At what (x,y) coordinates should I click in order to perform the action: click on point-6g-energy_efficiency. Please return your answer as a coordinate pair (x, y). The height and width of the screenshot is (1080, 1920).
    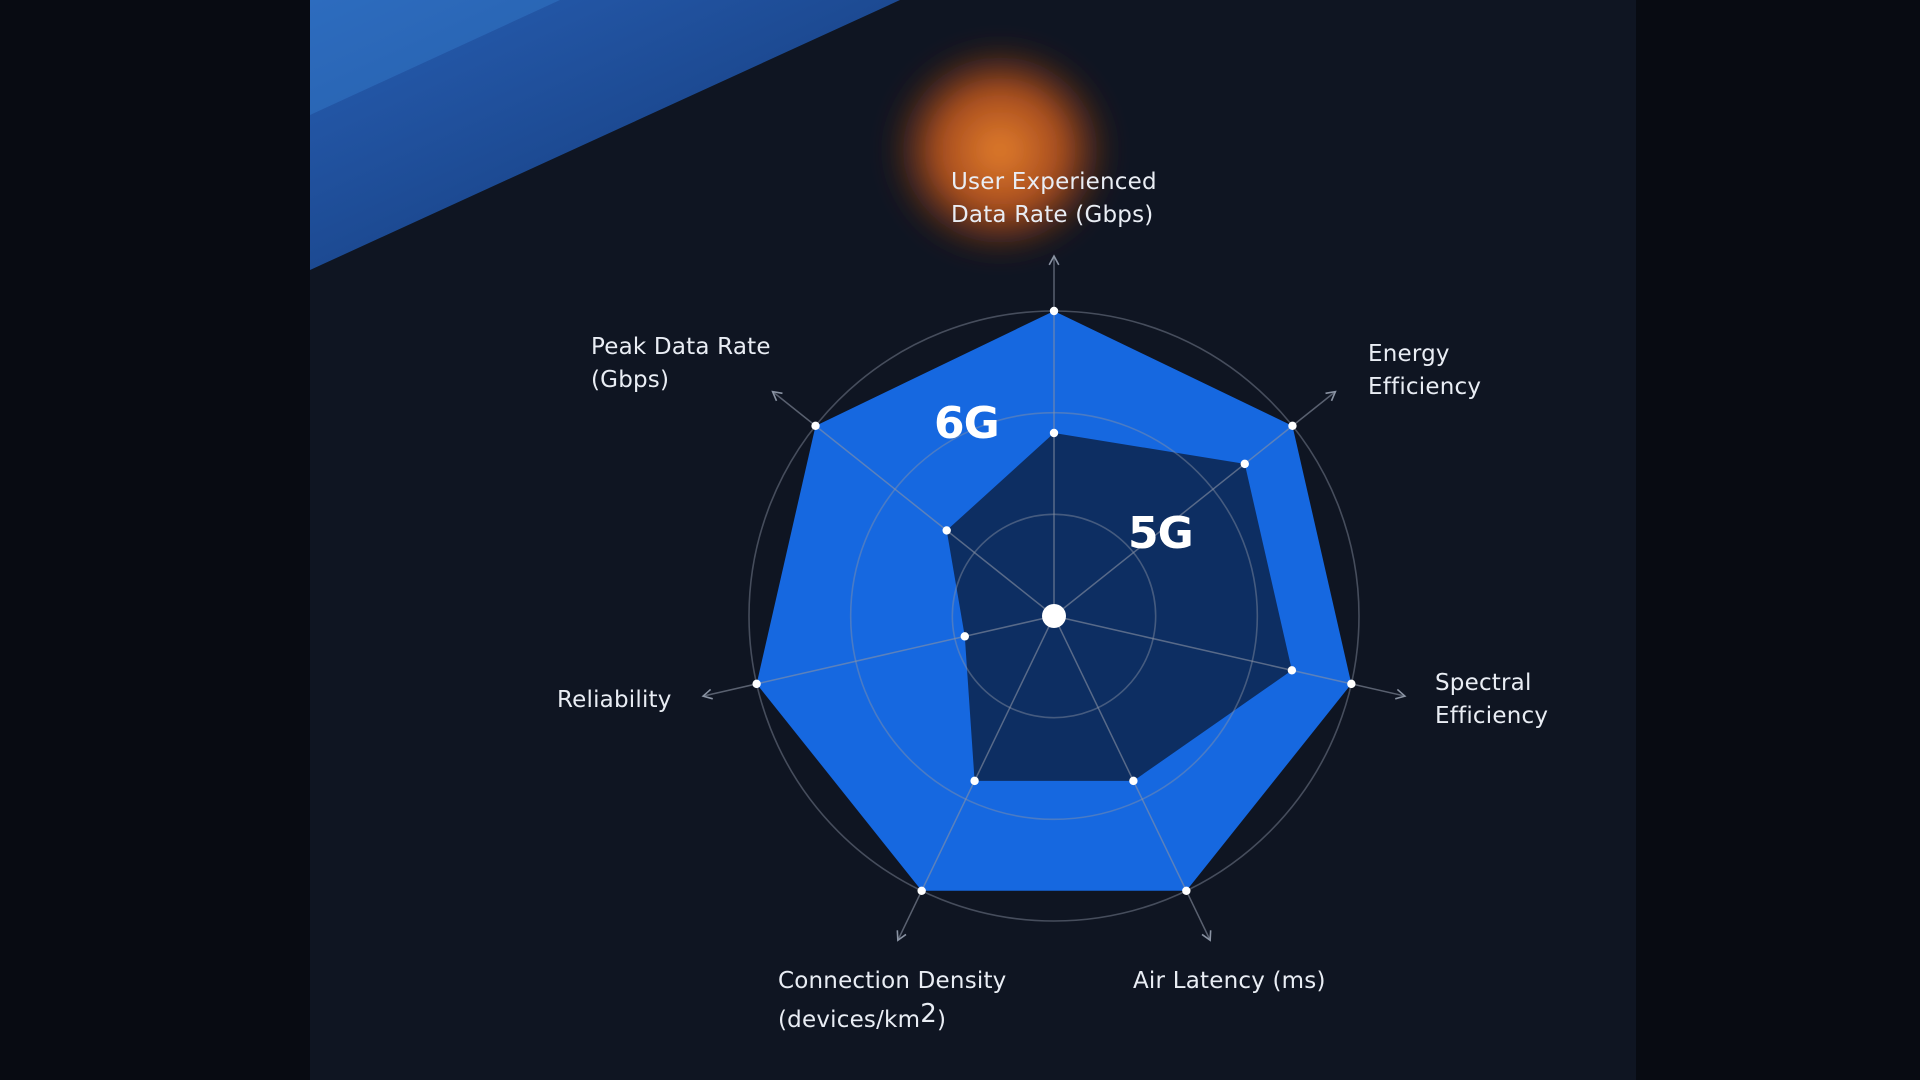
    Looking at the image, I should click on (1292, 426).